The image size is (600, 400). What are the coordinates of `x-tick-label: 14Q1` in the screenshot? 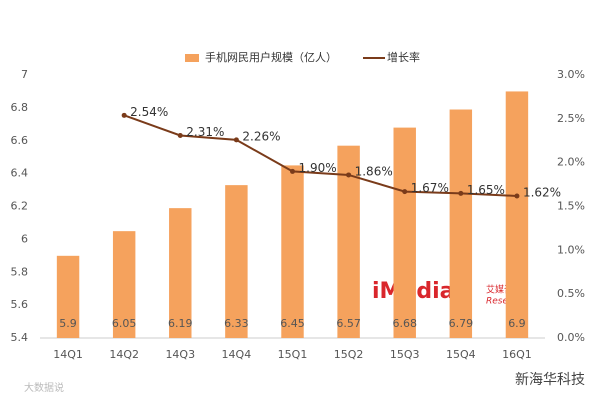 It's located at (68, 354).